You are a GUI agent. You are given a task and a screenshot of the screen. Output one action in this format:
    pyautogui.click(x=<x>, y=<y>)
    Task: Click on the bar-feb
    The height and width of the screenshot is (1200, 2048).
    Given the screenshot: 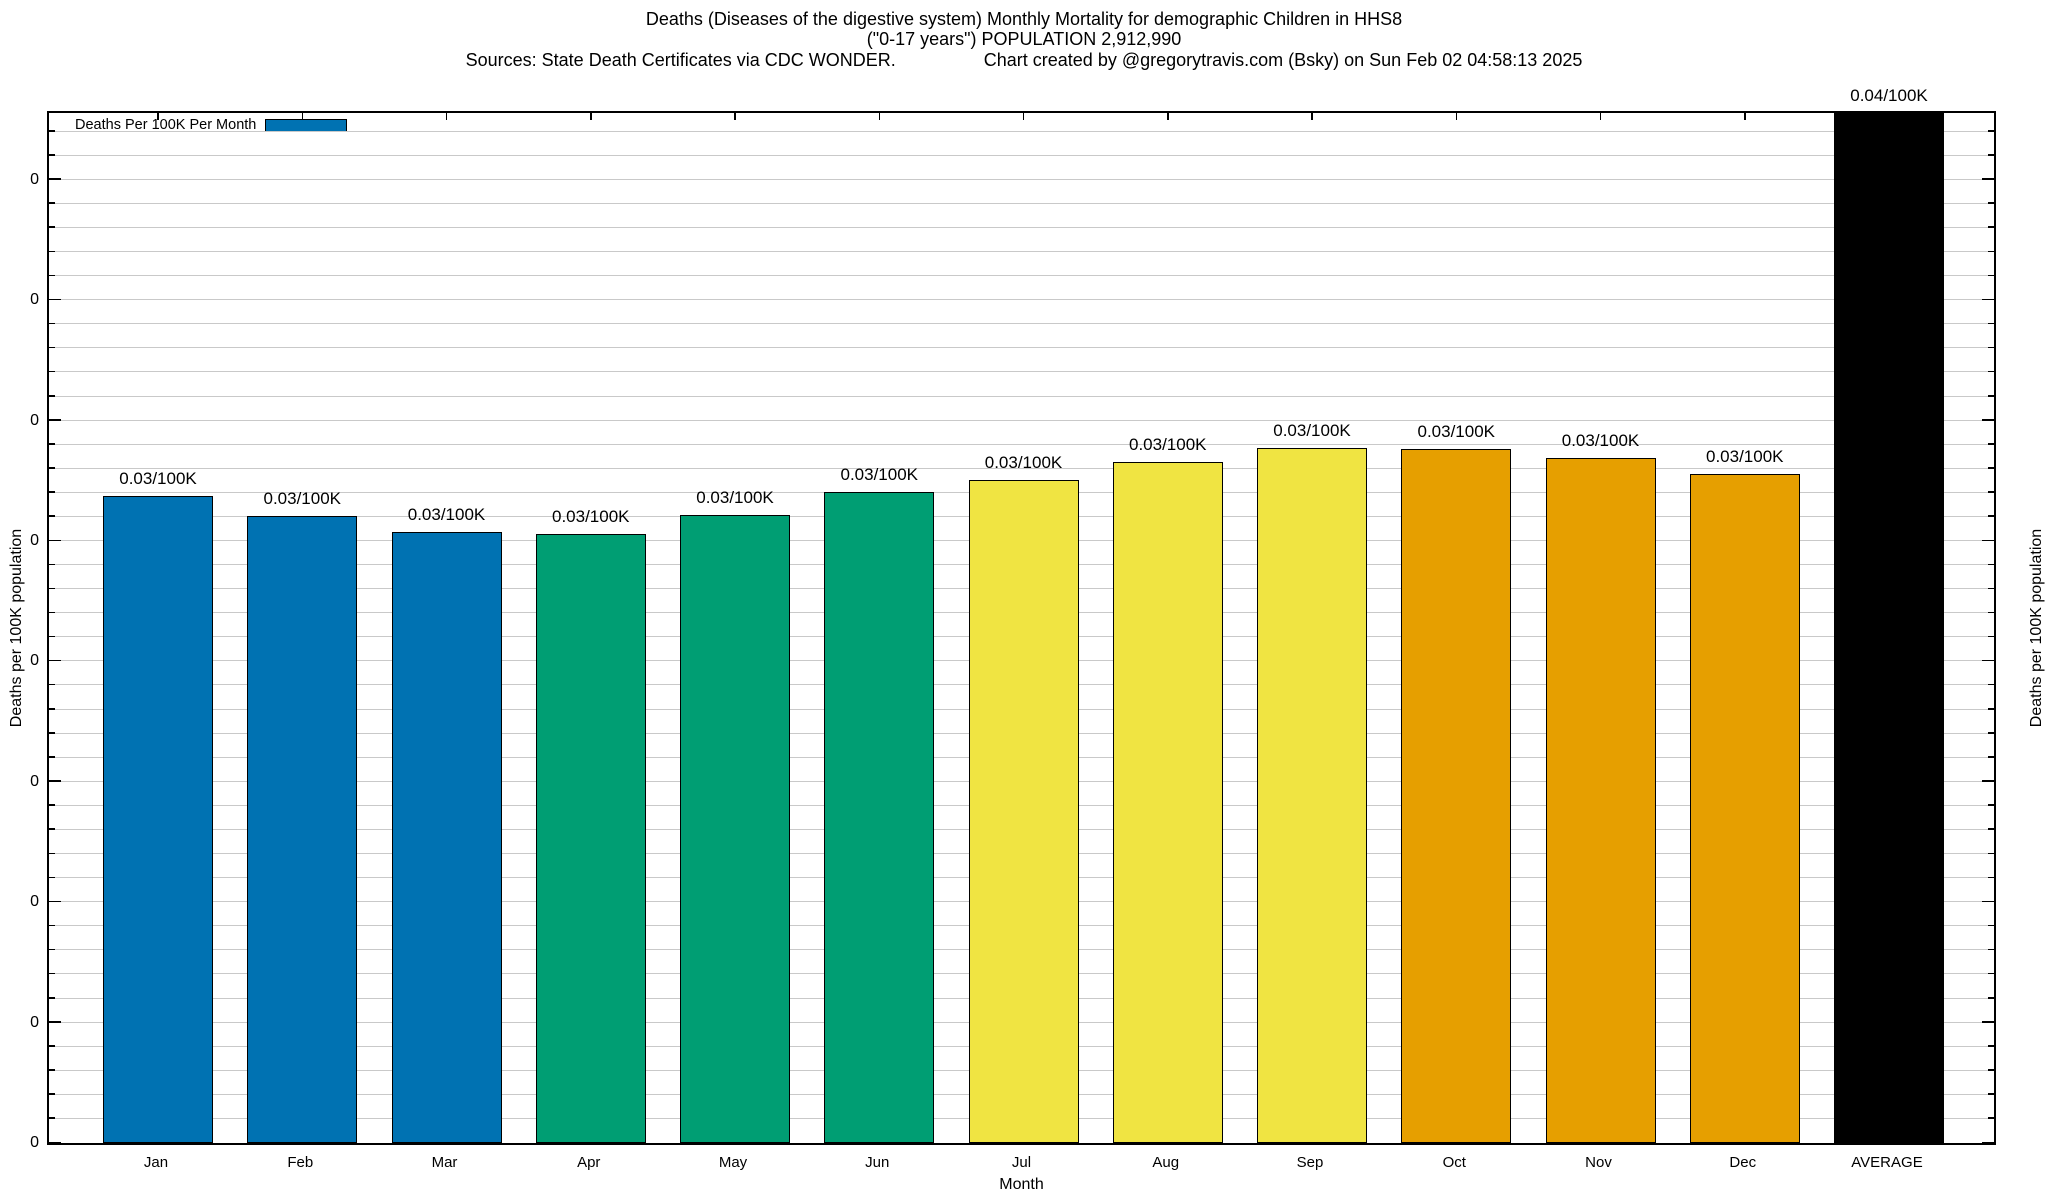 What is the action you would take?
    pyautogui.click(x=302, y=829)
    